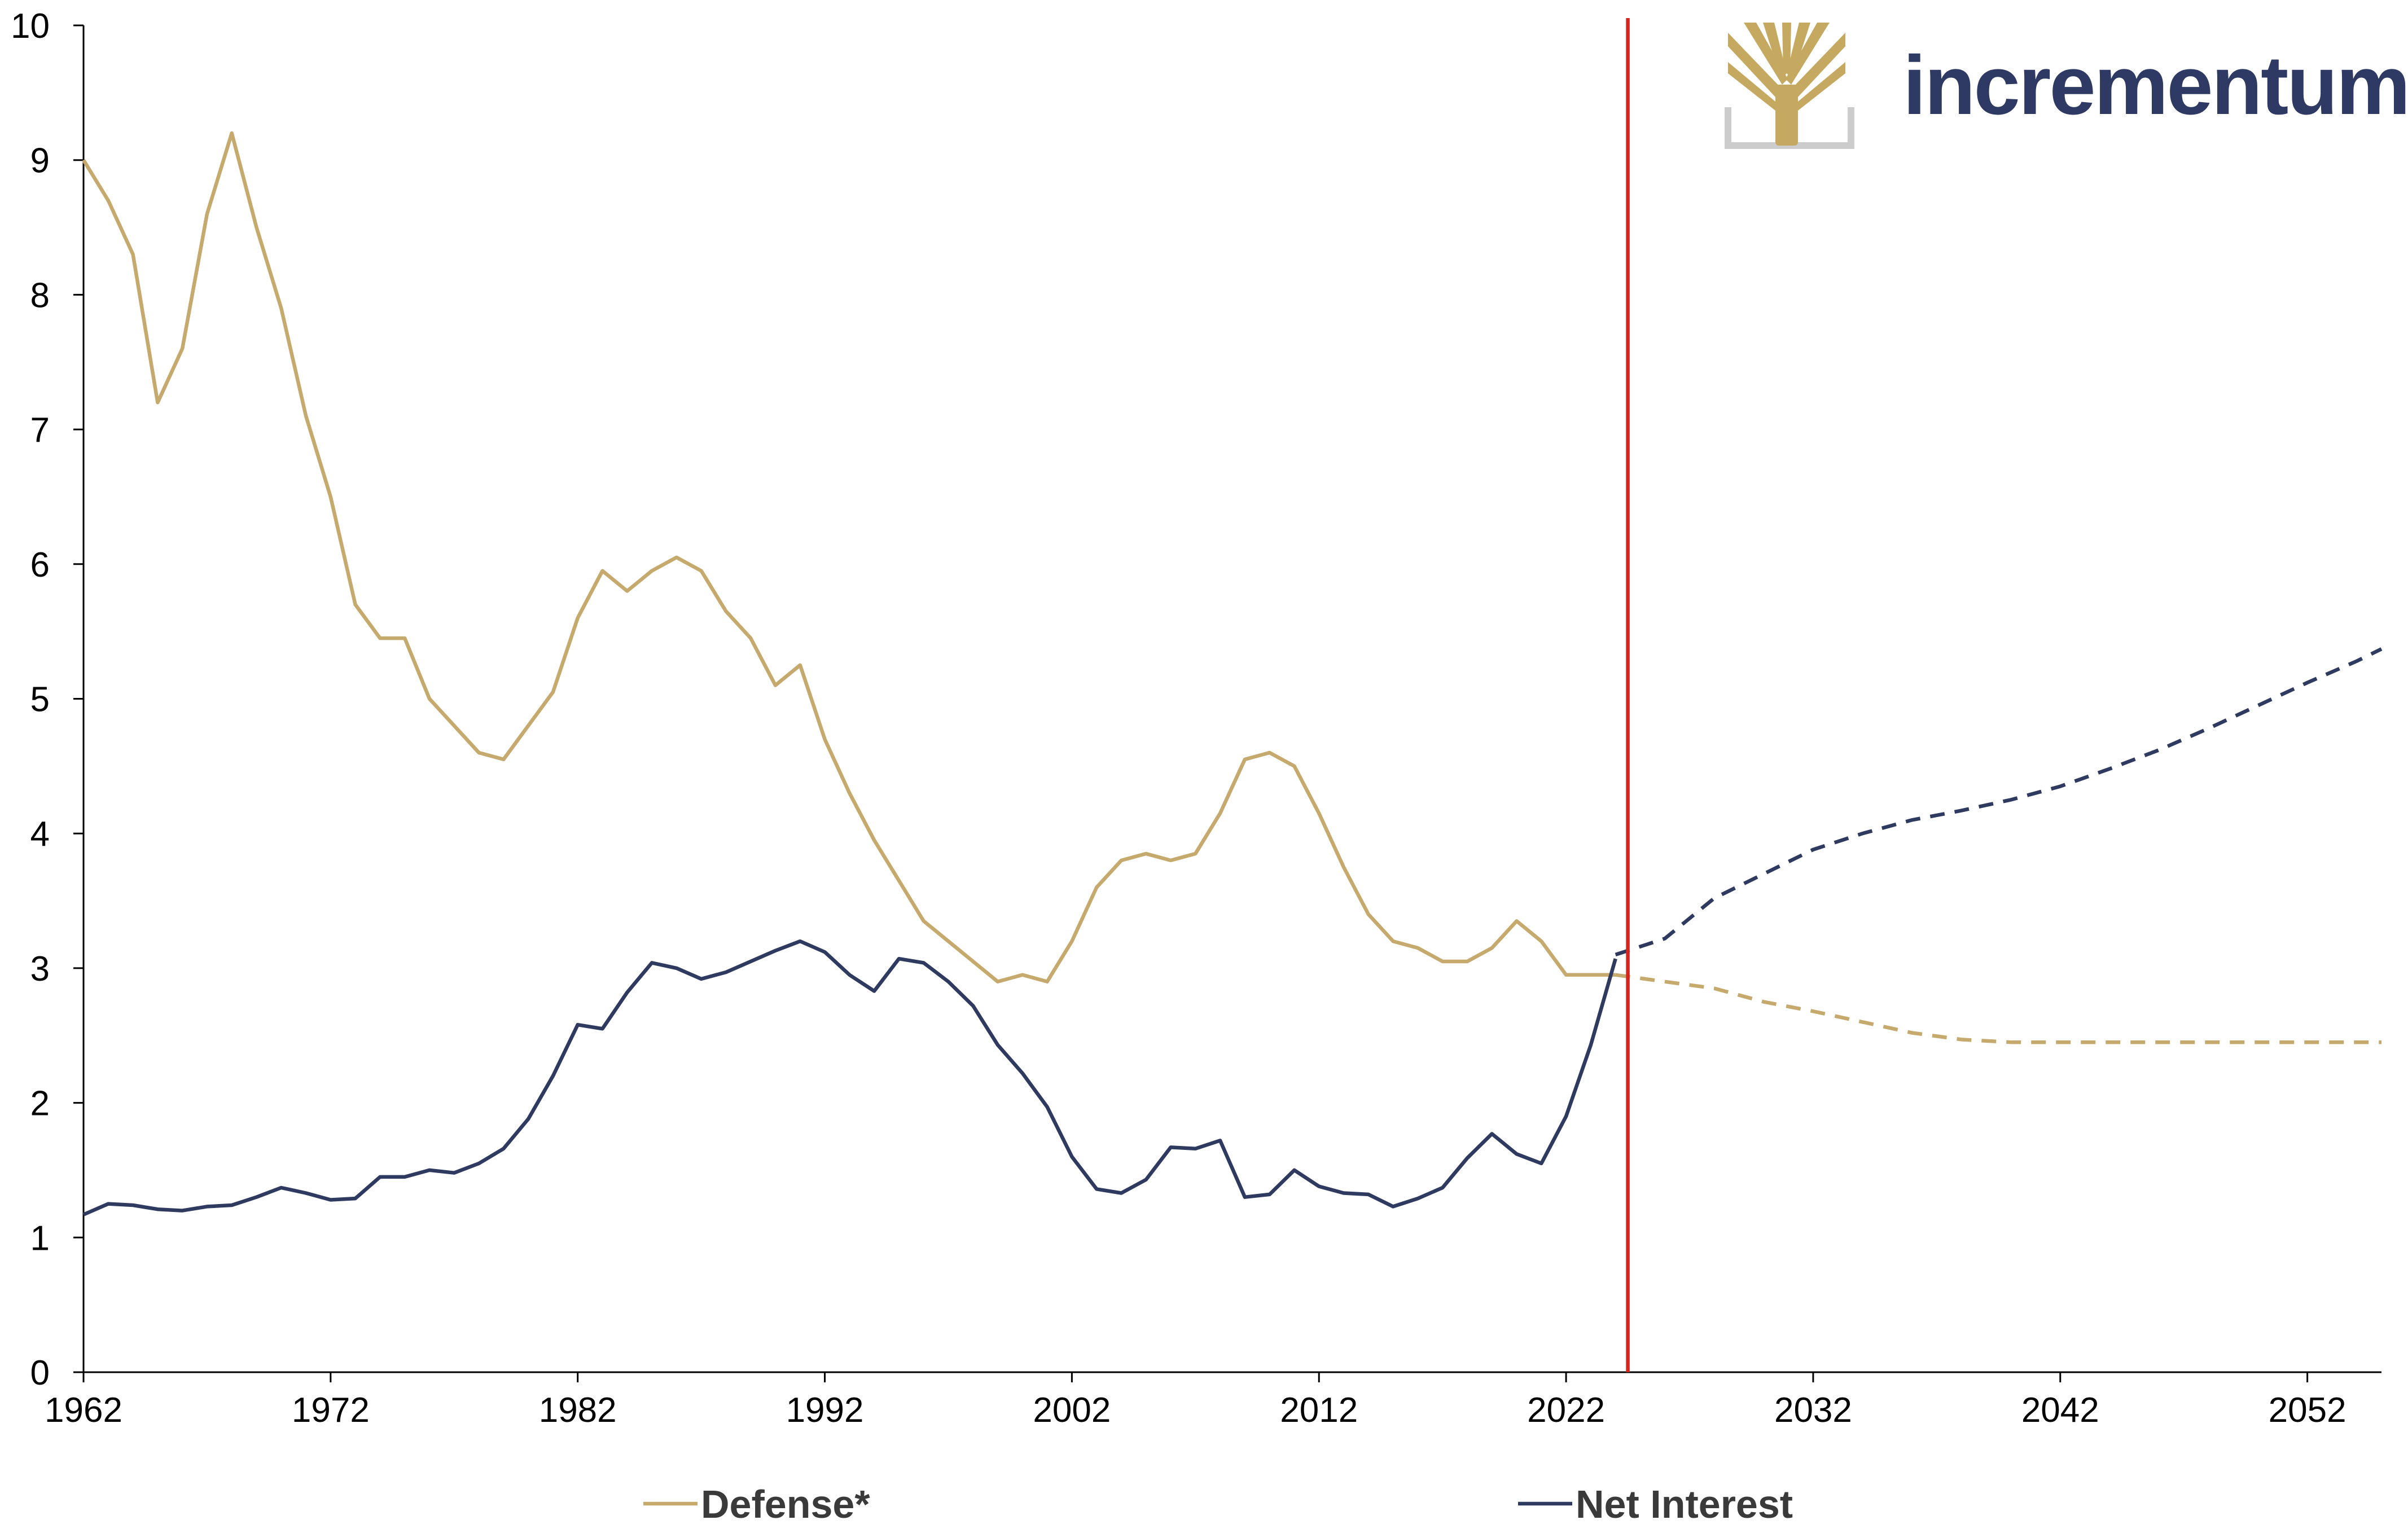 The image size is (2408, 1533). I want to click on y-tick-label: 4, so click(40, 834).